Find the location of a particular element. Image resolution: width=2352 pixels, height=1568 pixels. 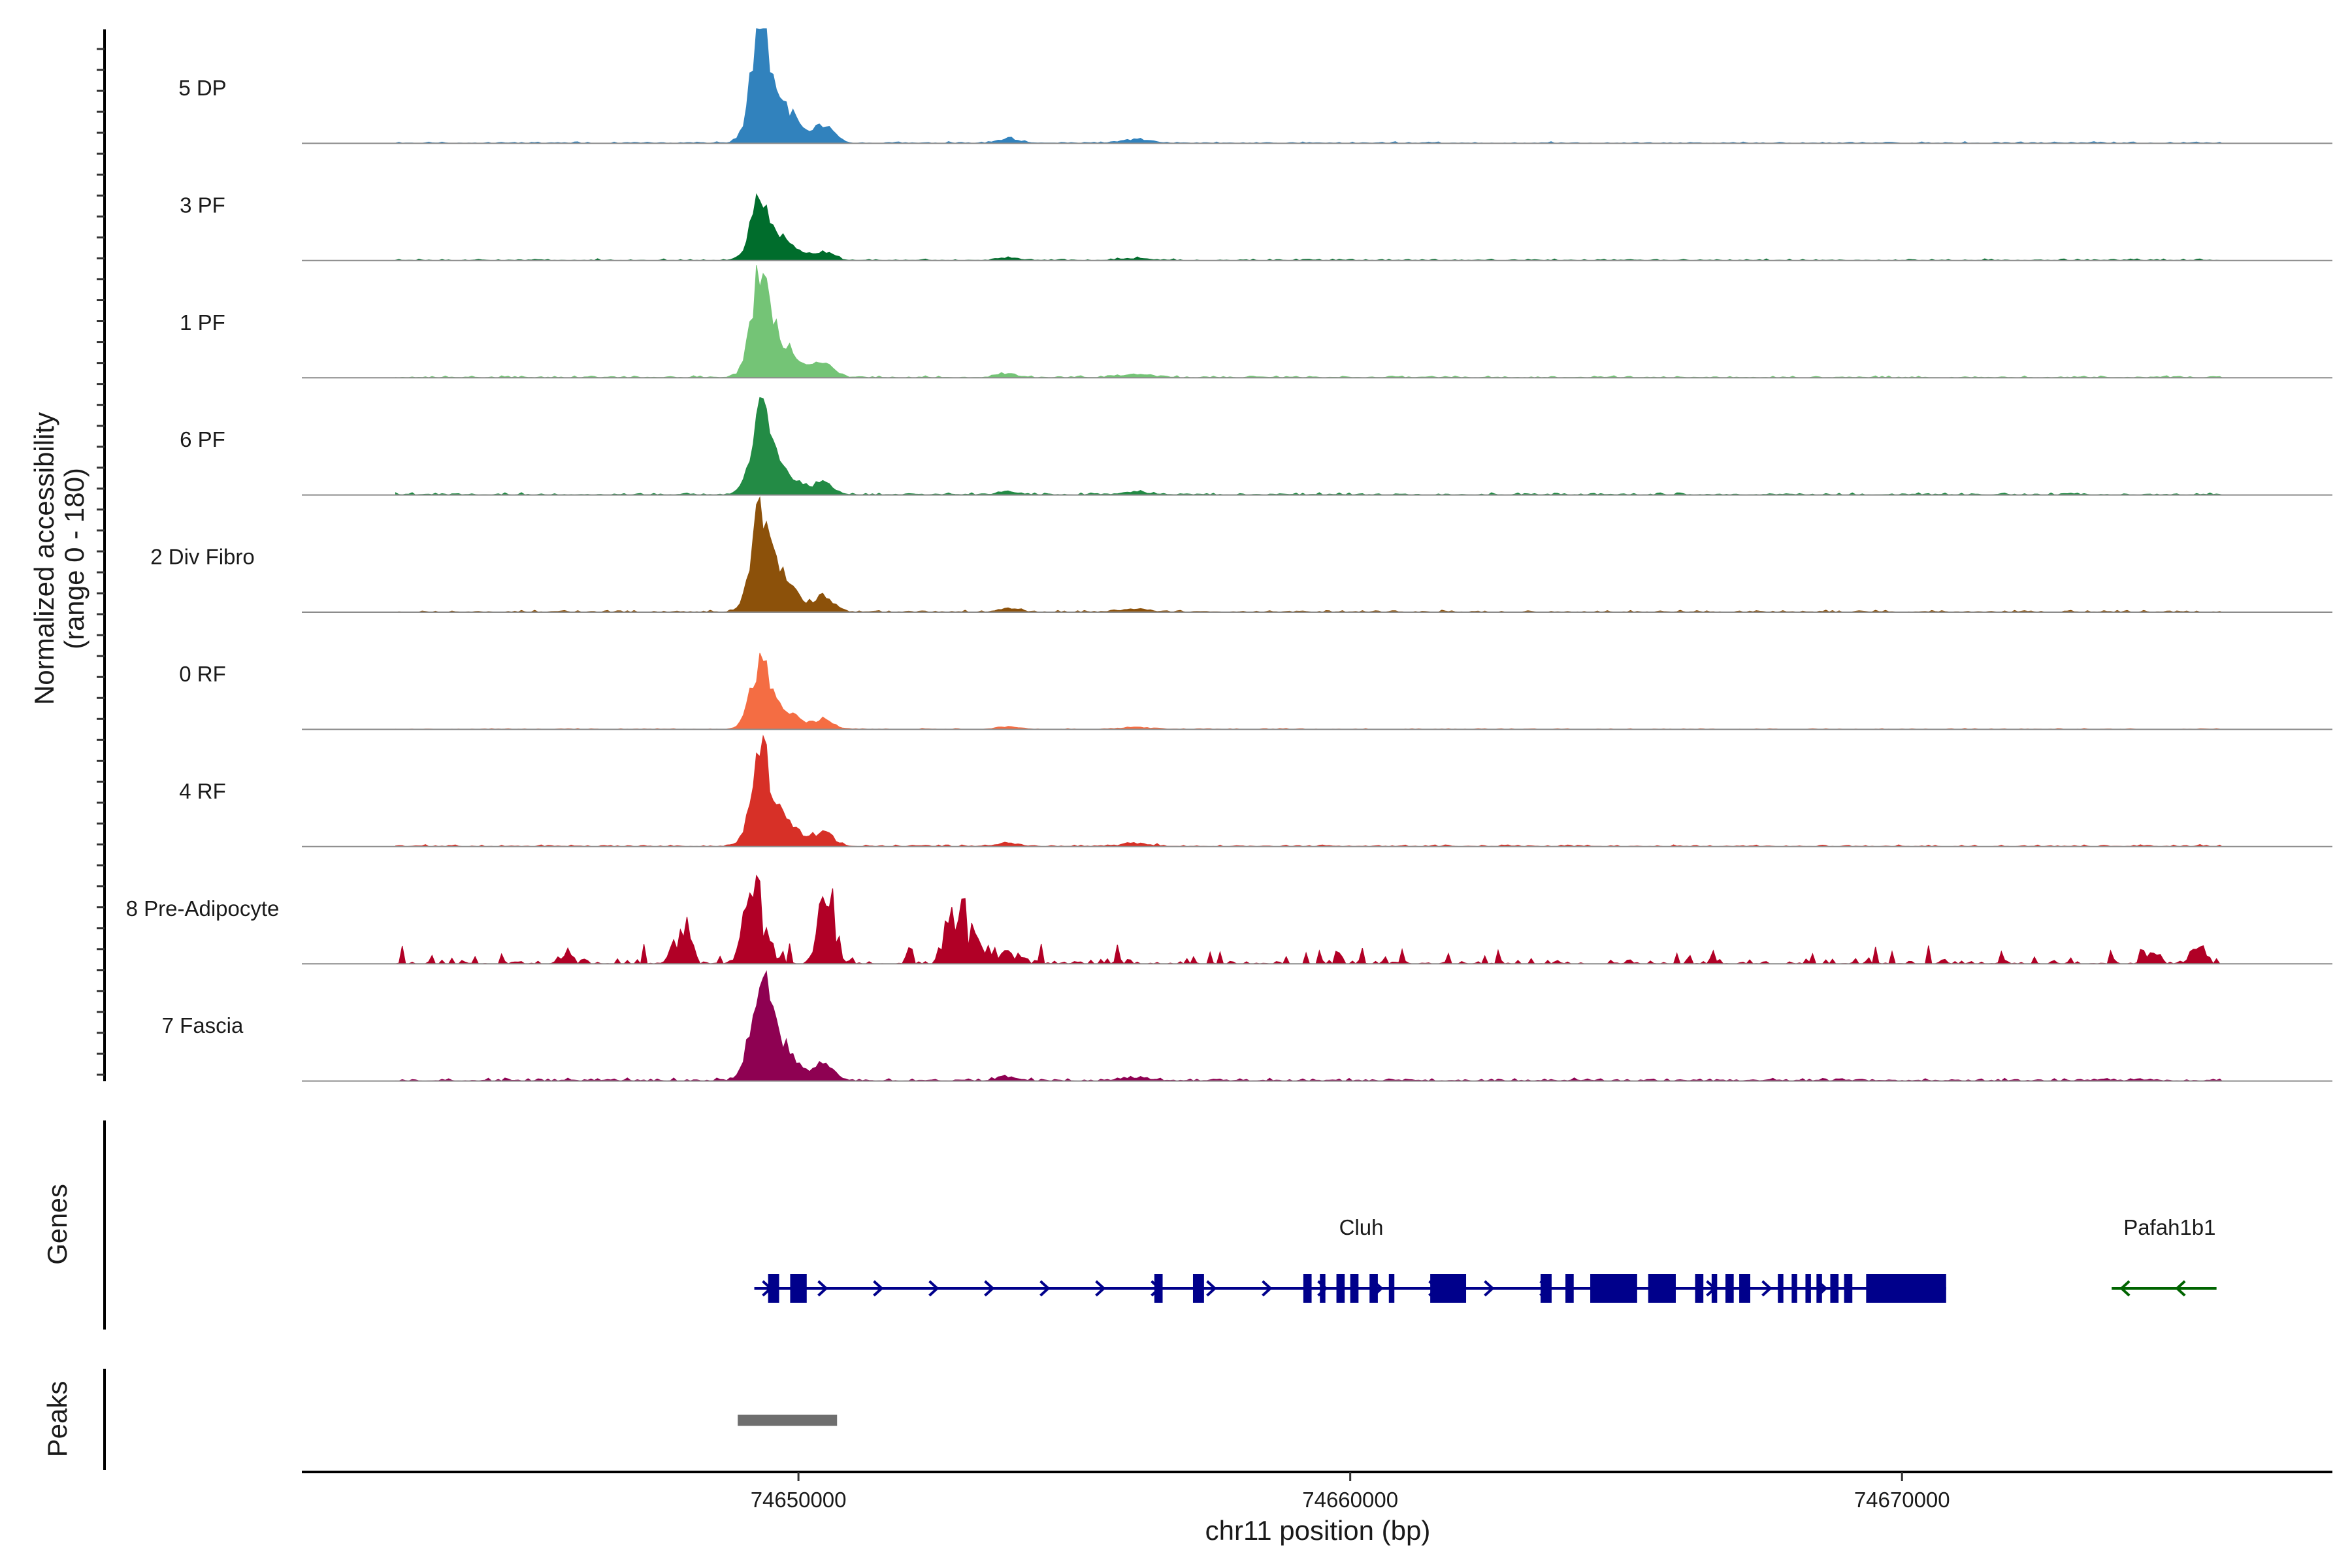

track-label: 1 PF is located at coordinates (202, 322).